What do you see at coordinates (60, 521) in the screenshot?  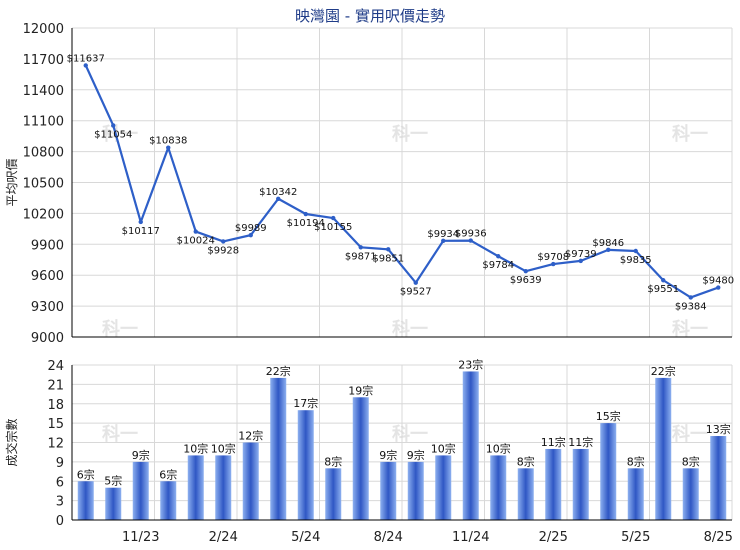 I see `y-tick-label: 0` at bounding box center [60, 521].